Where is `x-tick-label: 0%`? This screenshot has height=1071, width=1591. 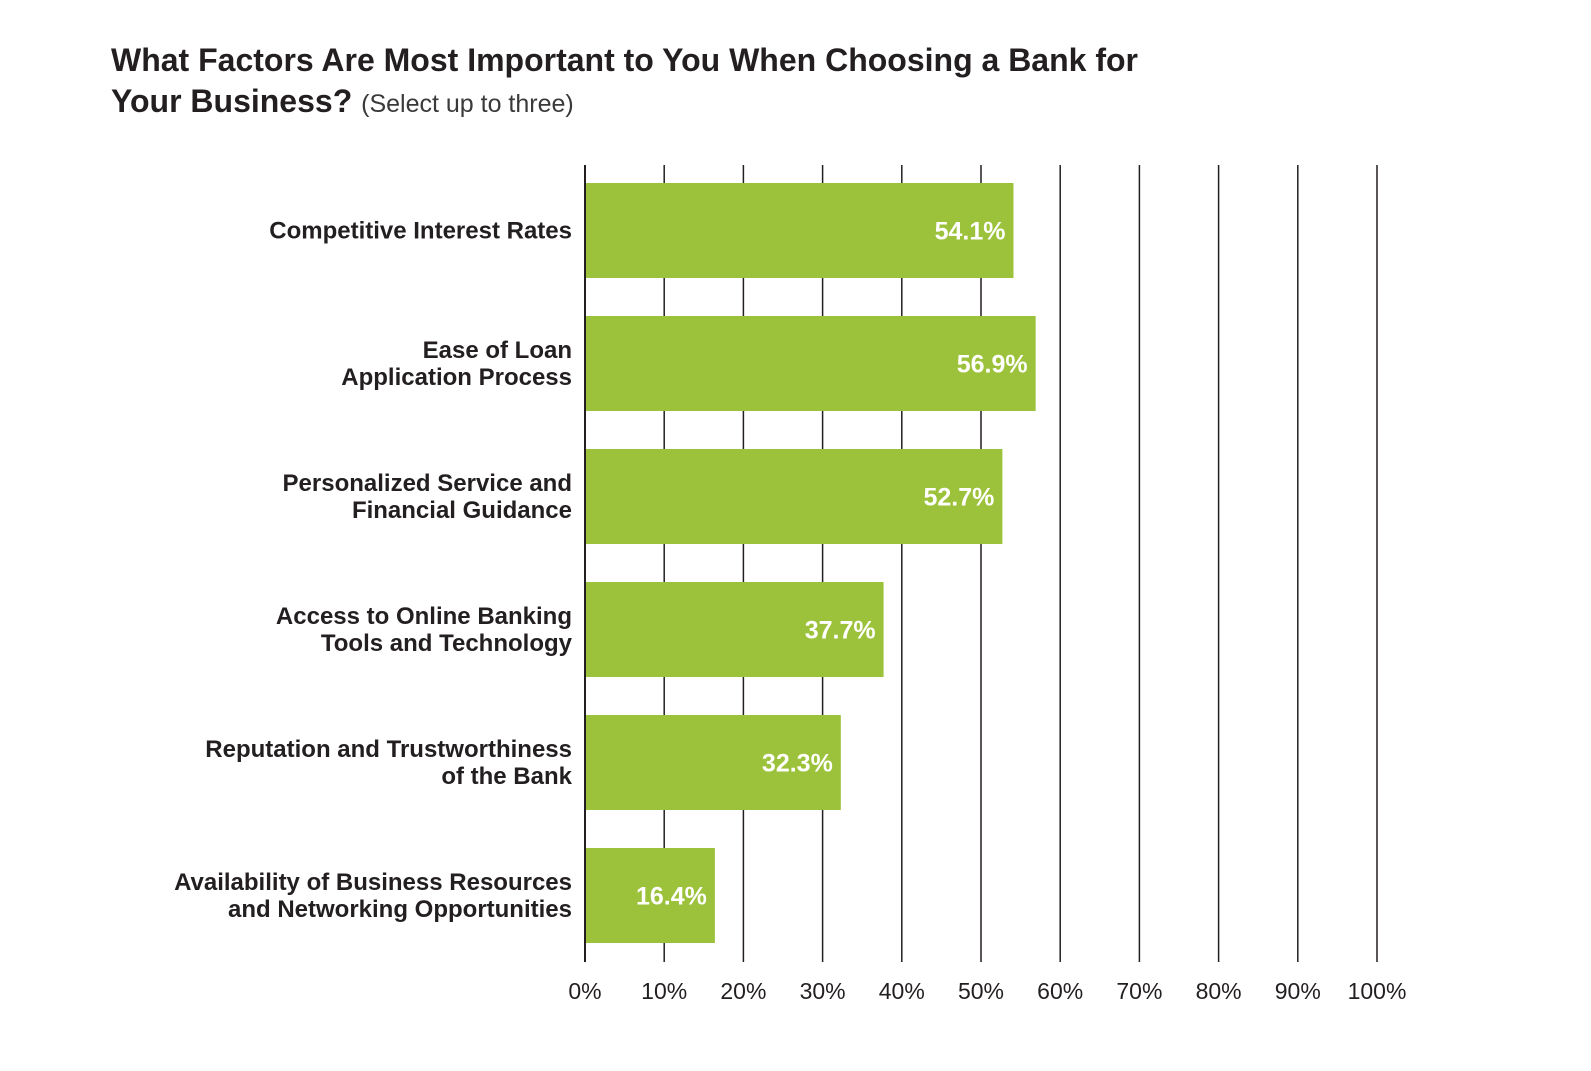 x-tick-label: 0% is located at coordinates (584, 991).